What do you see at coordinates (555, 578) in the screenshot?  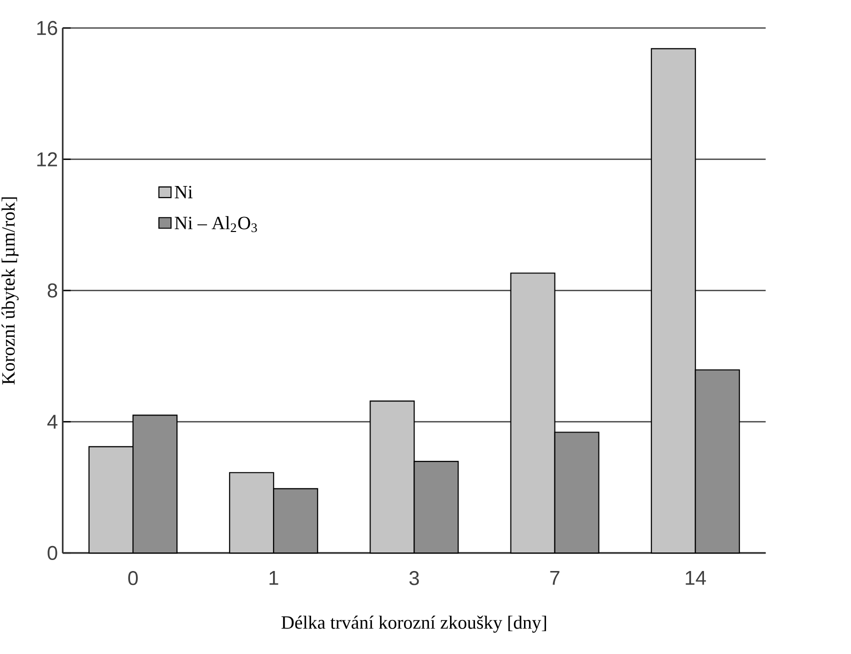 I see `x-tick-label: 7` at bounding box center [555, 578].